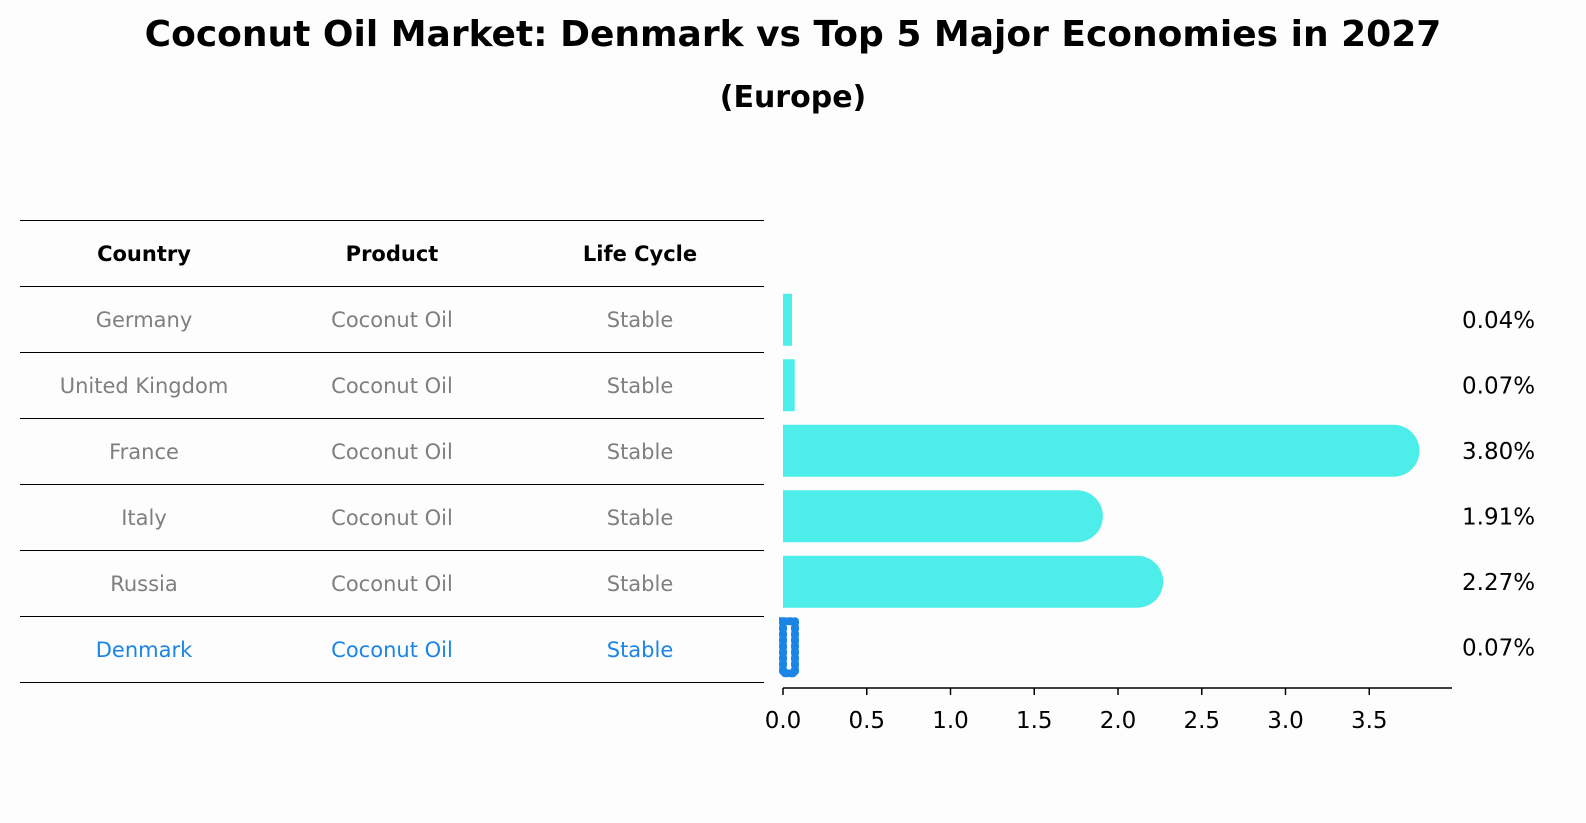 Image resolution: width=1586 pixels, height=823 pixels. Describe the element at coordinates (1034, 721) in the screenshot. I see `x-tick-label: 1.5` at that location.